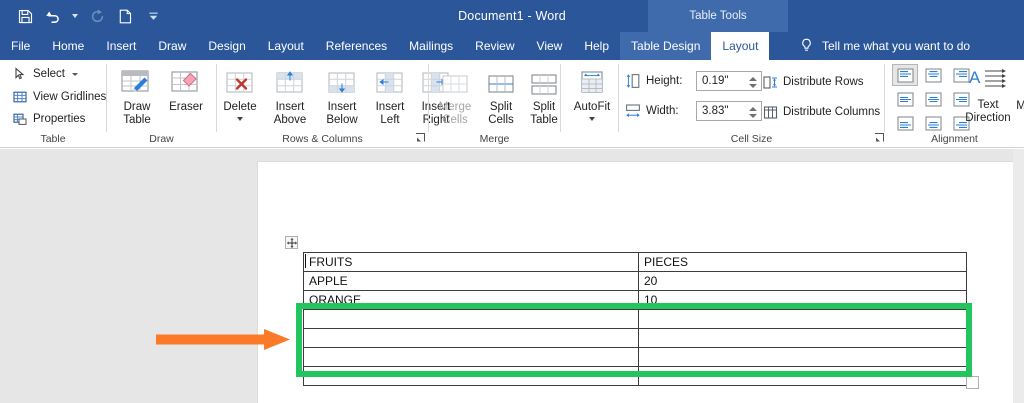  I want to click on insert-columns-left-icon, so click(390, 82).